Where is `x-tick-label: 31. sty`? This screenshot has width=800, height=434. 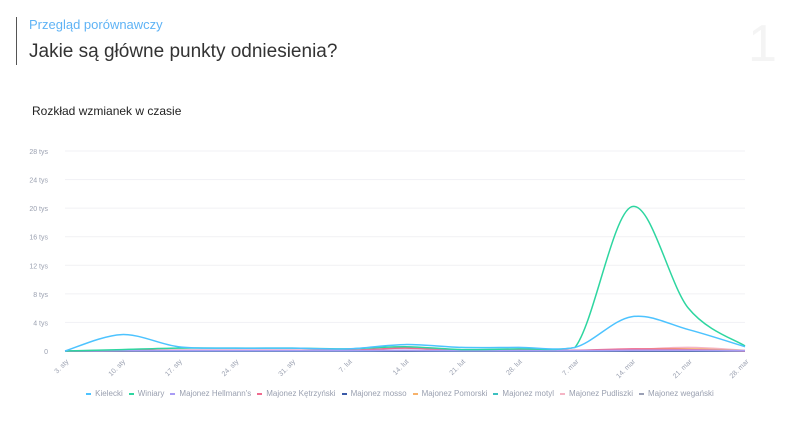
x-tick-label: 31. sty is located at coordinates (288, 368).